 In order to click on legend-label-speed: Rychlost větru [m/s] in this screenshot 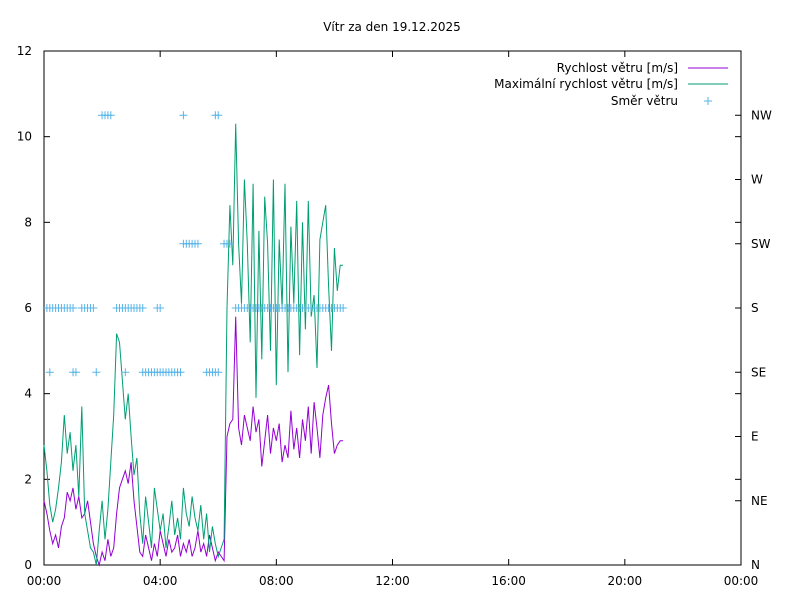, I will do `click(617, 68)`.